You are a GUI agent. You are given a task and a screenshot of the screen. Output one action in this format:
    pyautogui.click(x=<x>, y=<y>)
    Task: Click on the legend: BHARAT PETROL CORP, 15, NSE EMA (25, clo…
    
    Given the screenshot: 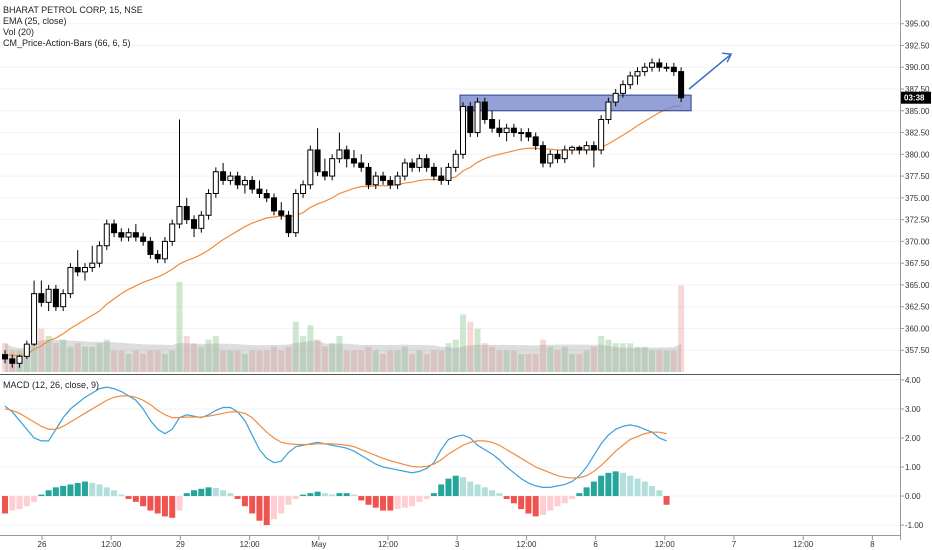 What is the action you would take?
    pyautogui.click(x=73, y=27)
    